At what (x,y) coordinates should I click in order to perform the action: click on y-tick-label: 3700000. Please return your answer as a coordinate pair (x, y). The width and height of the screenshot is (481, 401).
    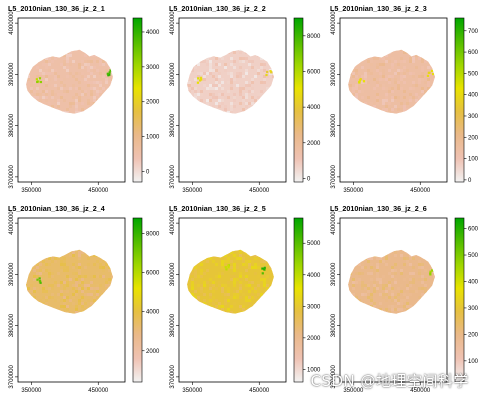
    Looking at the image, I should click on (334, 377).